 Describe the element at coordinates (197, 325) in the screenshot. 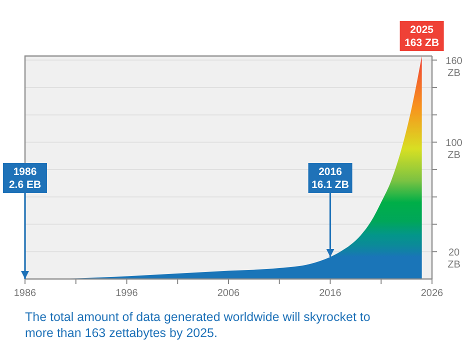

I see `text: The total amount of data generated worldwide will skyrocket to more than 163 zettabytes by 2025.` at that location.